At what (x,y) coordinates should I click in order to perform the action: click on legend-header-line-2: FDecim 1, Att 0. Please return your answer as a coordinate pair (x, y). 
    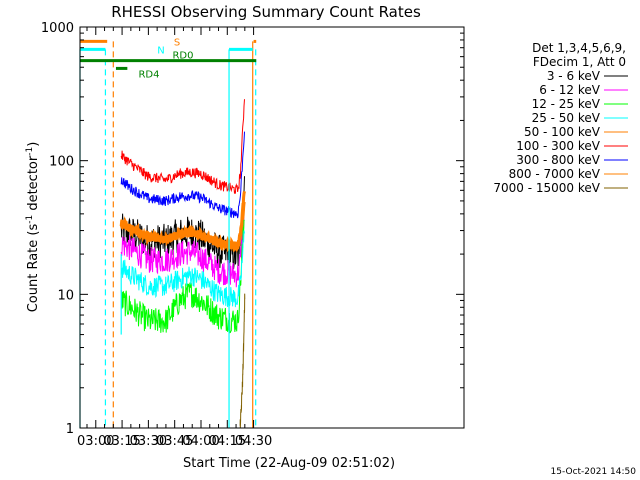
    Looking at the image, I should click on (579, 62).